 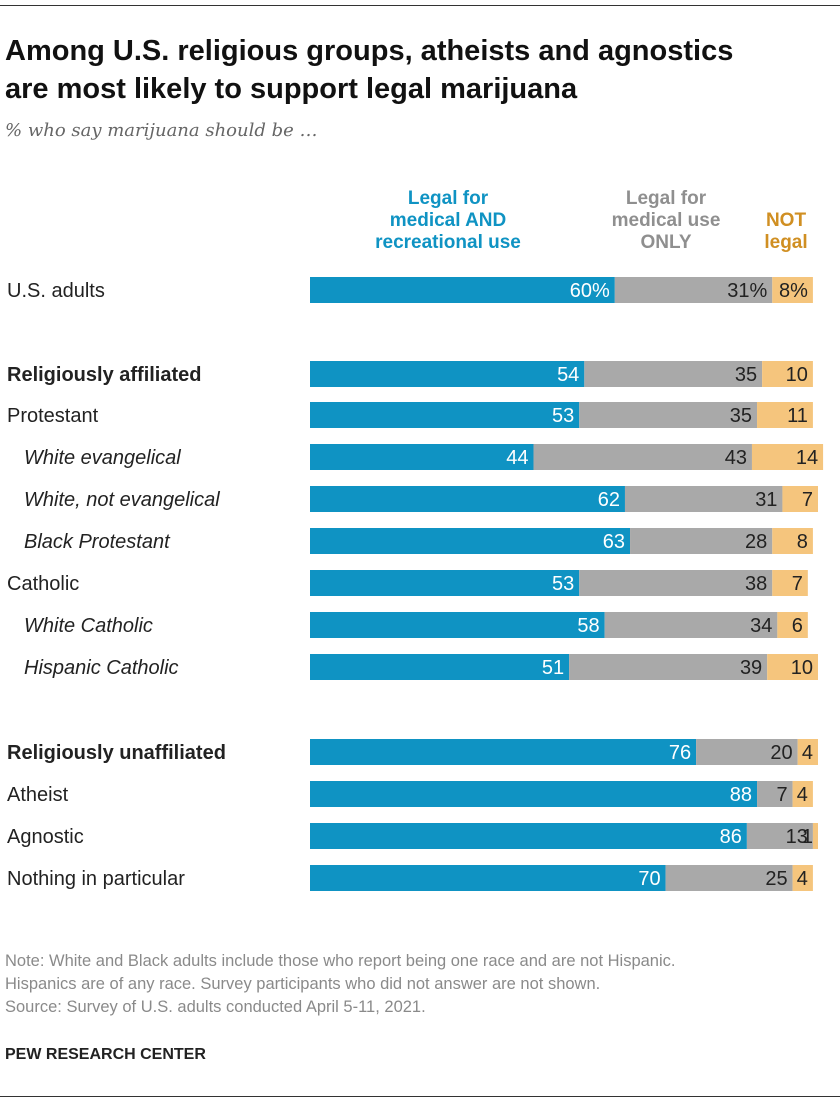 What do you see at coordinates (807, 500) in the screenshot?
I see `value-label-series-3-row-5: 7` at bounding box center [807, 500].